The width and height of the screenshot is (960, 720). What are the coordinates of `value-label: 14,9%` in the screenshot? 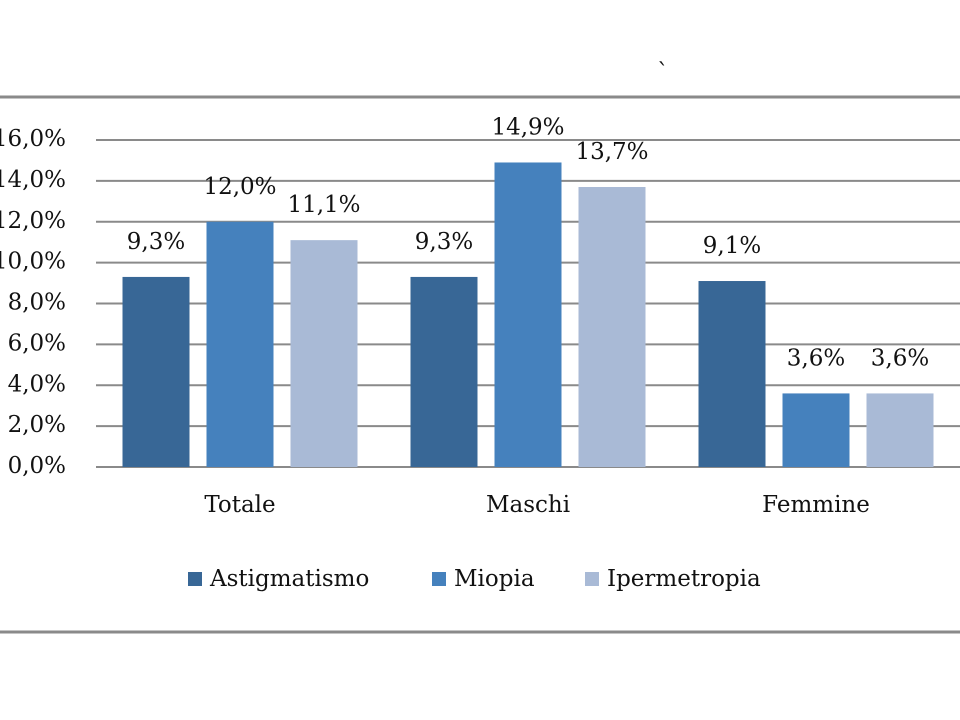 It's located at (527, 127).